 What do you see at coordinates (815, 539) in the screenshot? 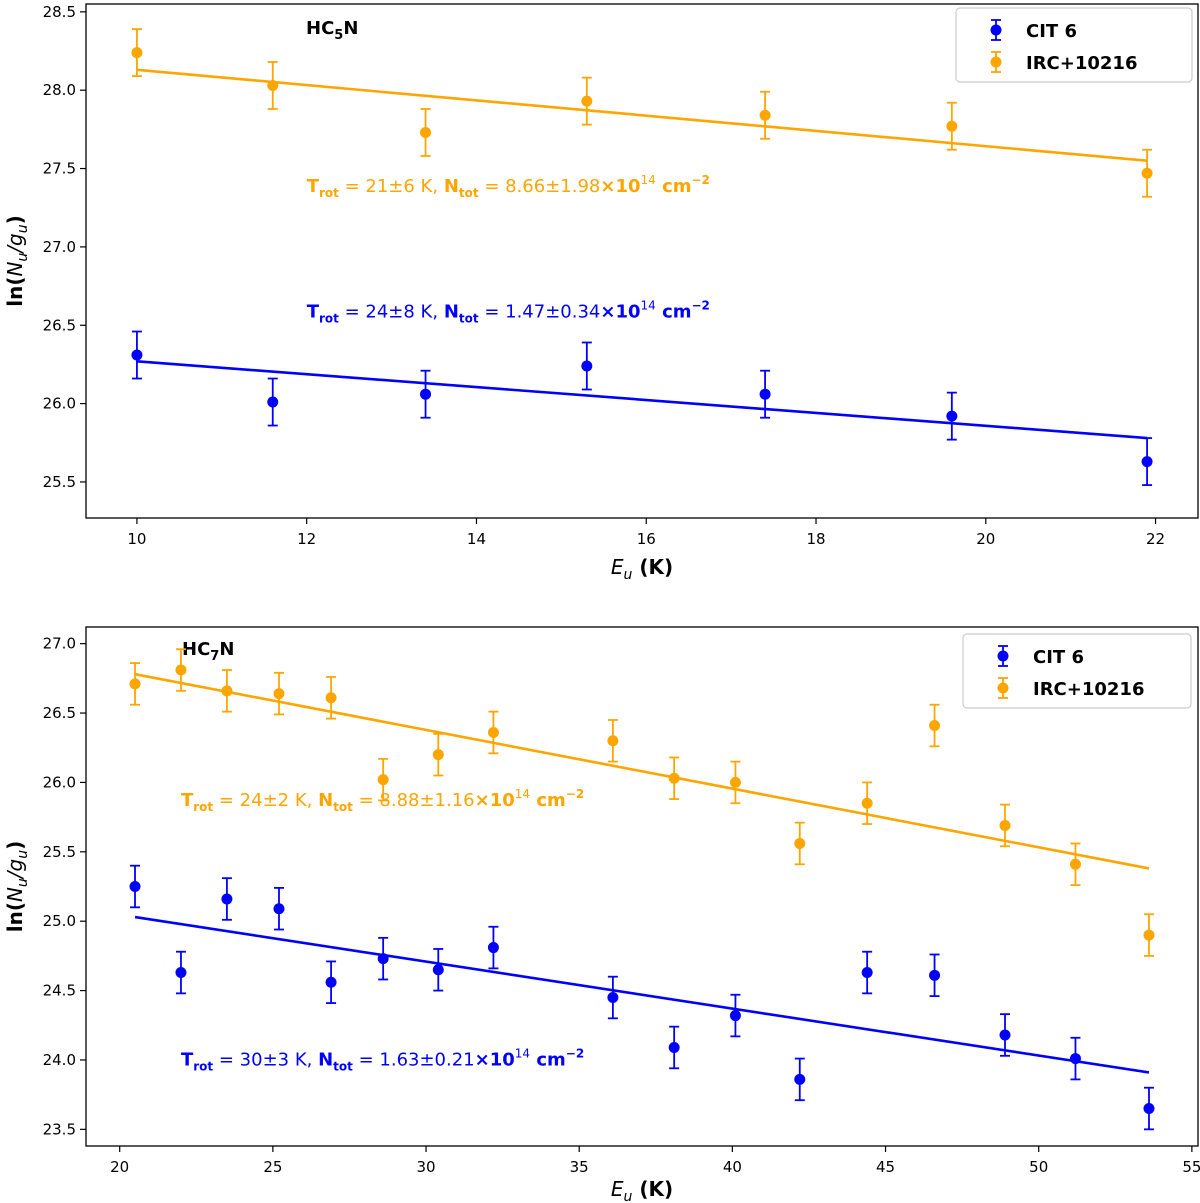
I see `x-tick-label: 18` at bounding box center [815, 539].